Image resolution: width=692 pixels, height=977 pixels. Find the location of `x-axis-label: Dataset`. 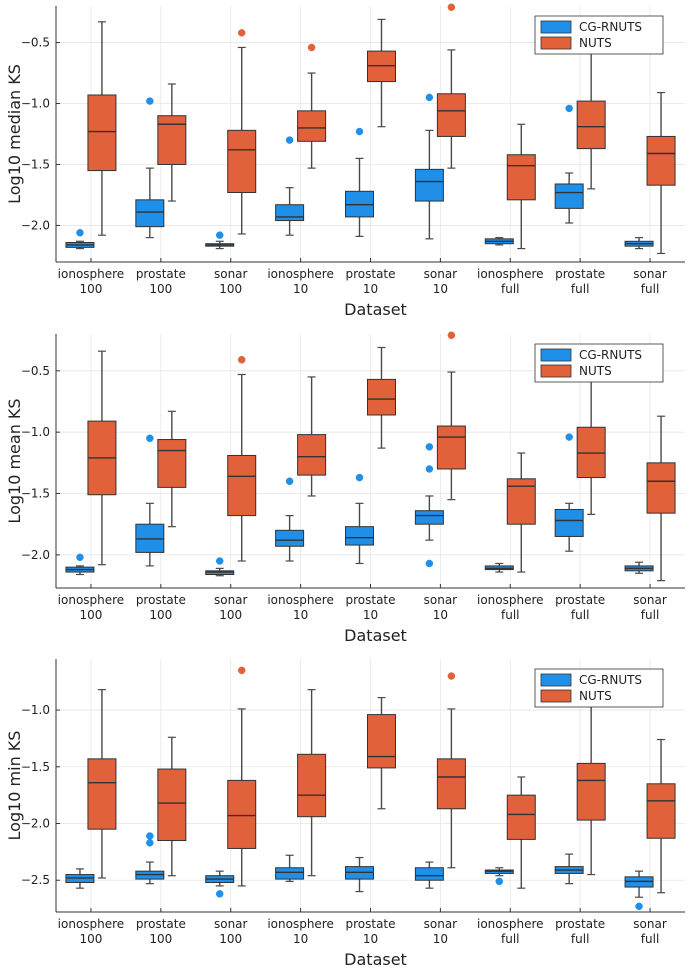

x-axis-label: Dataset is located at coordinates (375, 309).